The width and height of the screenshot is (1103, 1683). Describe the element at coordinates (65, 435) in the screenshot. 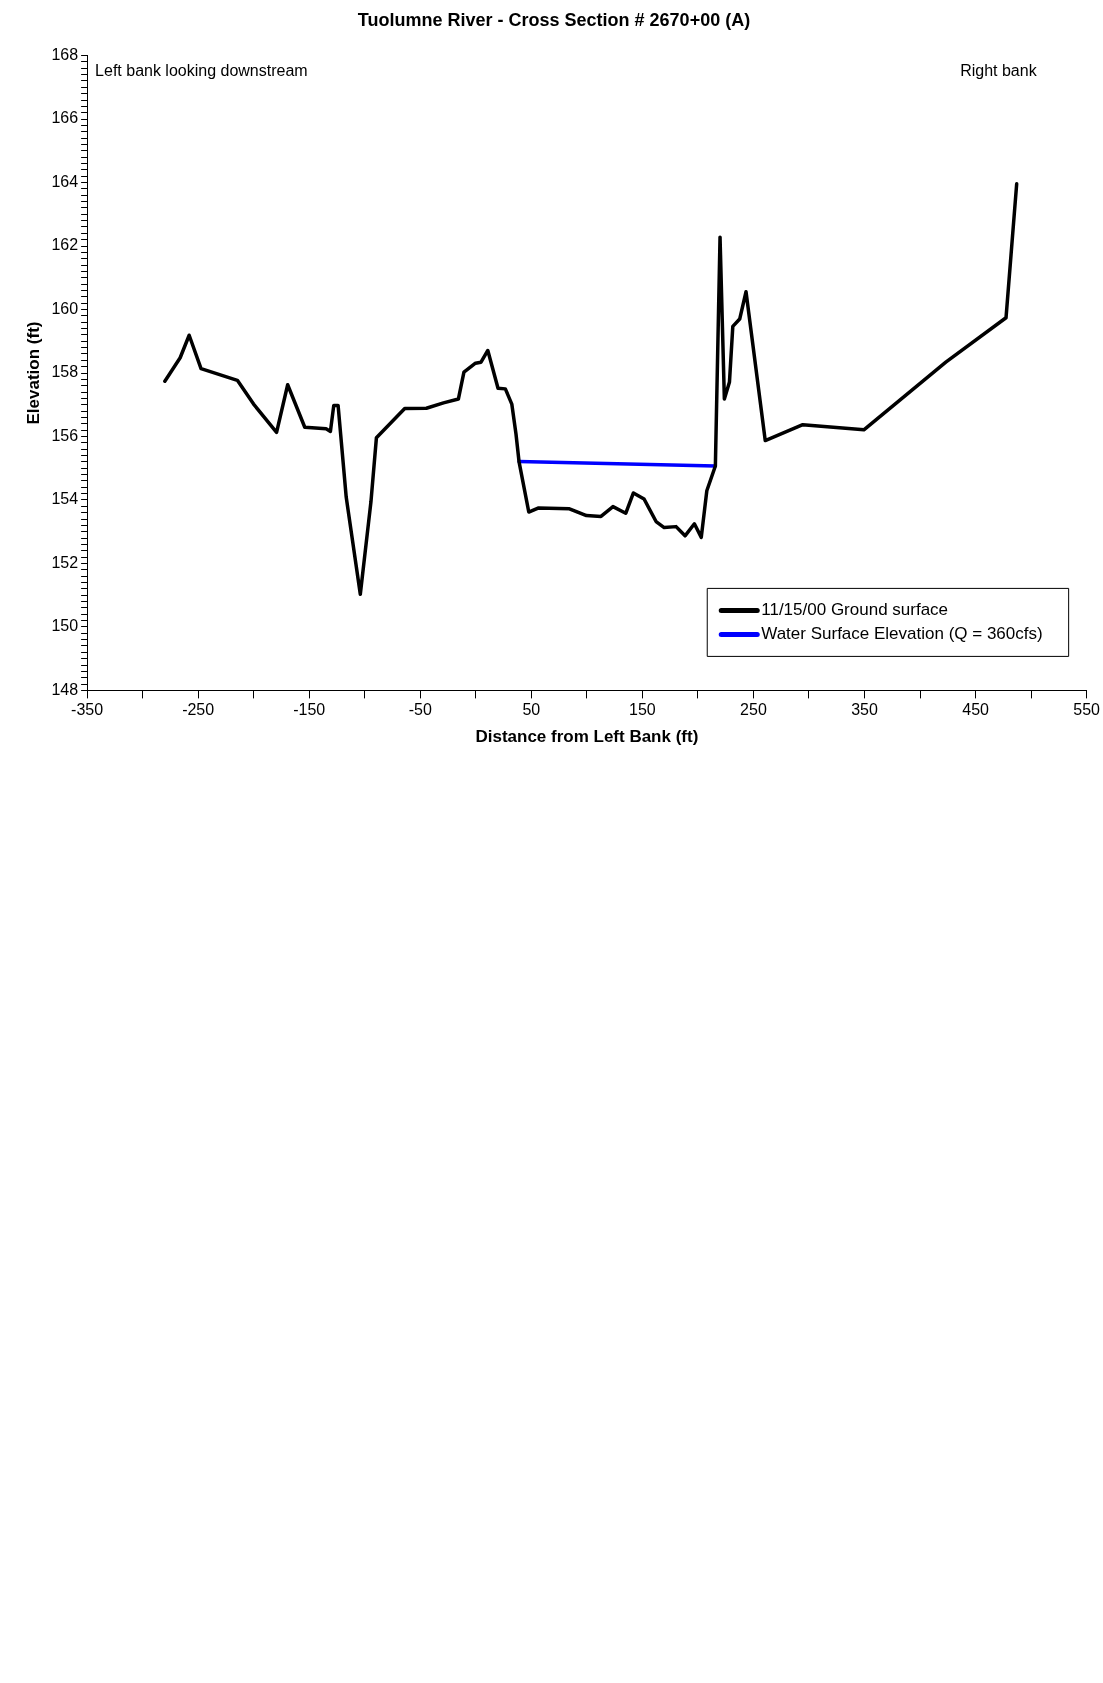

I see `y-tick-label: 156` at that location.